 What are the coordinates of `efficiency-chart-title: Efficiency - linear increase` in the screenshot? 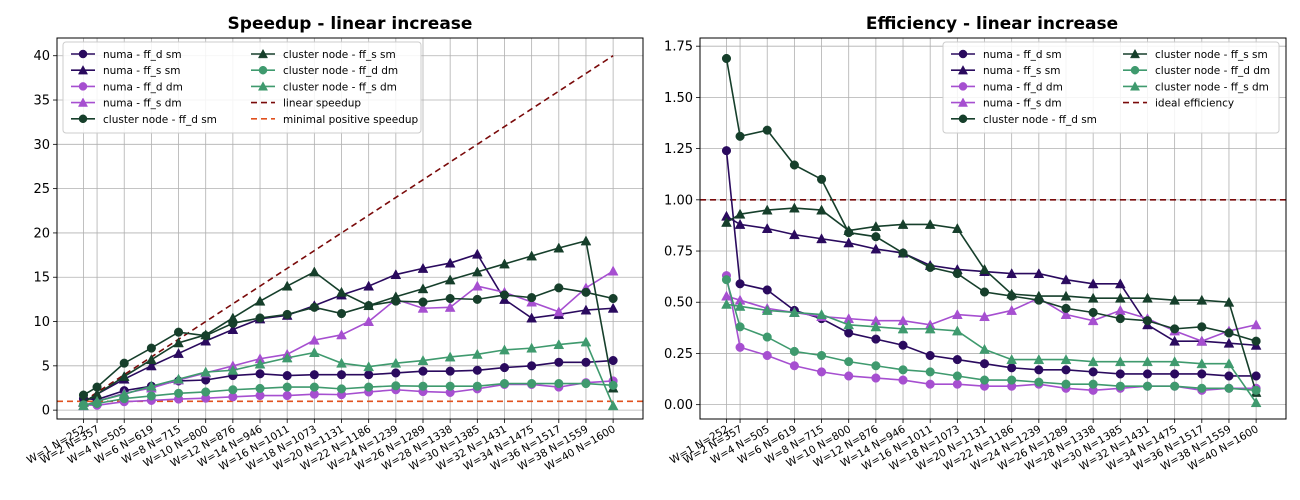 It's located at (992, 24).